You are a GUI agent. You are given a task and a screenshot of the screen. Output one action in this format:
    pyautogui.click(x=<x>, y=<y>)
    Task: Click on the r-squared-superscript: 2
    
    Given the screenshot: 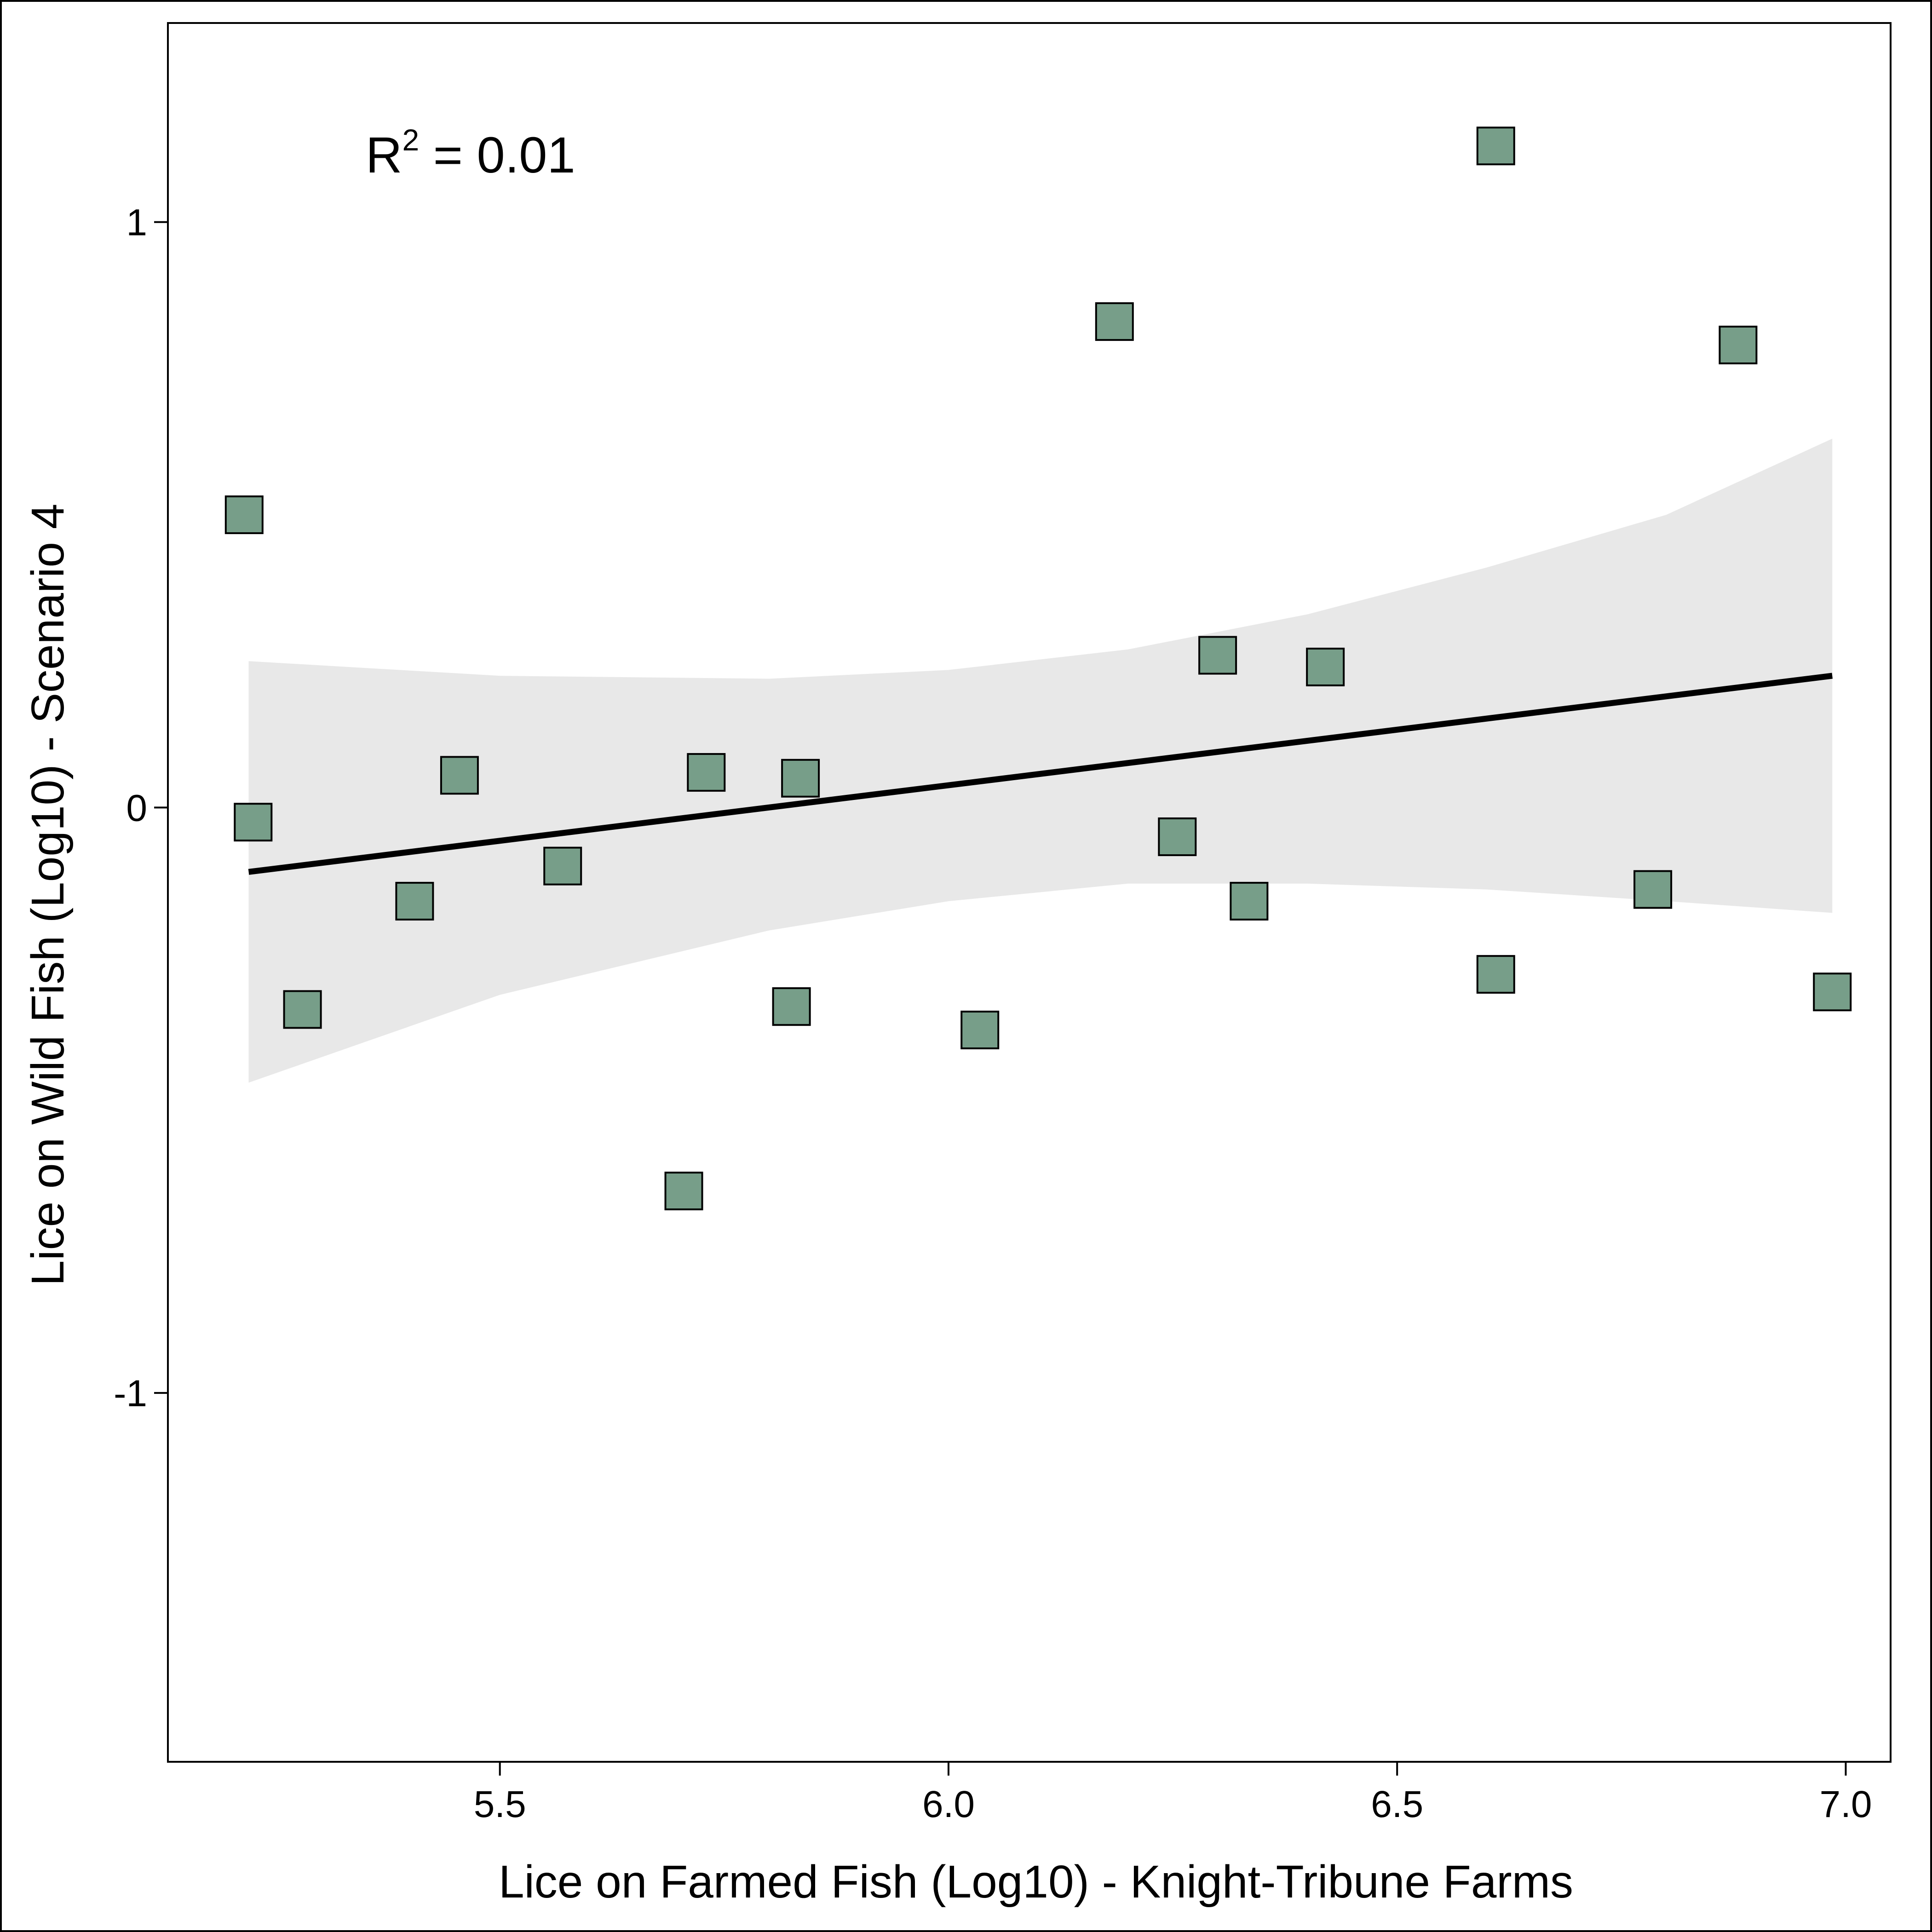 What is the action you would take?
    pyautogui.click(x=410, y=140)
    